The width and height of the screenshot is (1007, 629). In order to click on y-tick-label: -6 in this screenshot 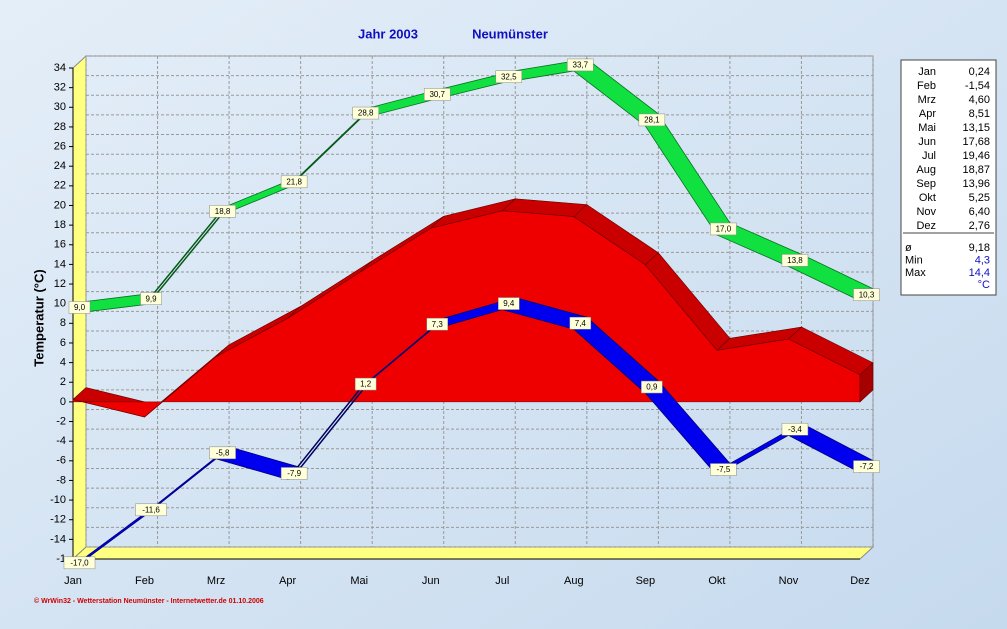, I will do `click(61, 461)`.